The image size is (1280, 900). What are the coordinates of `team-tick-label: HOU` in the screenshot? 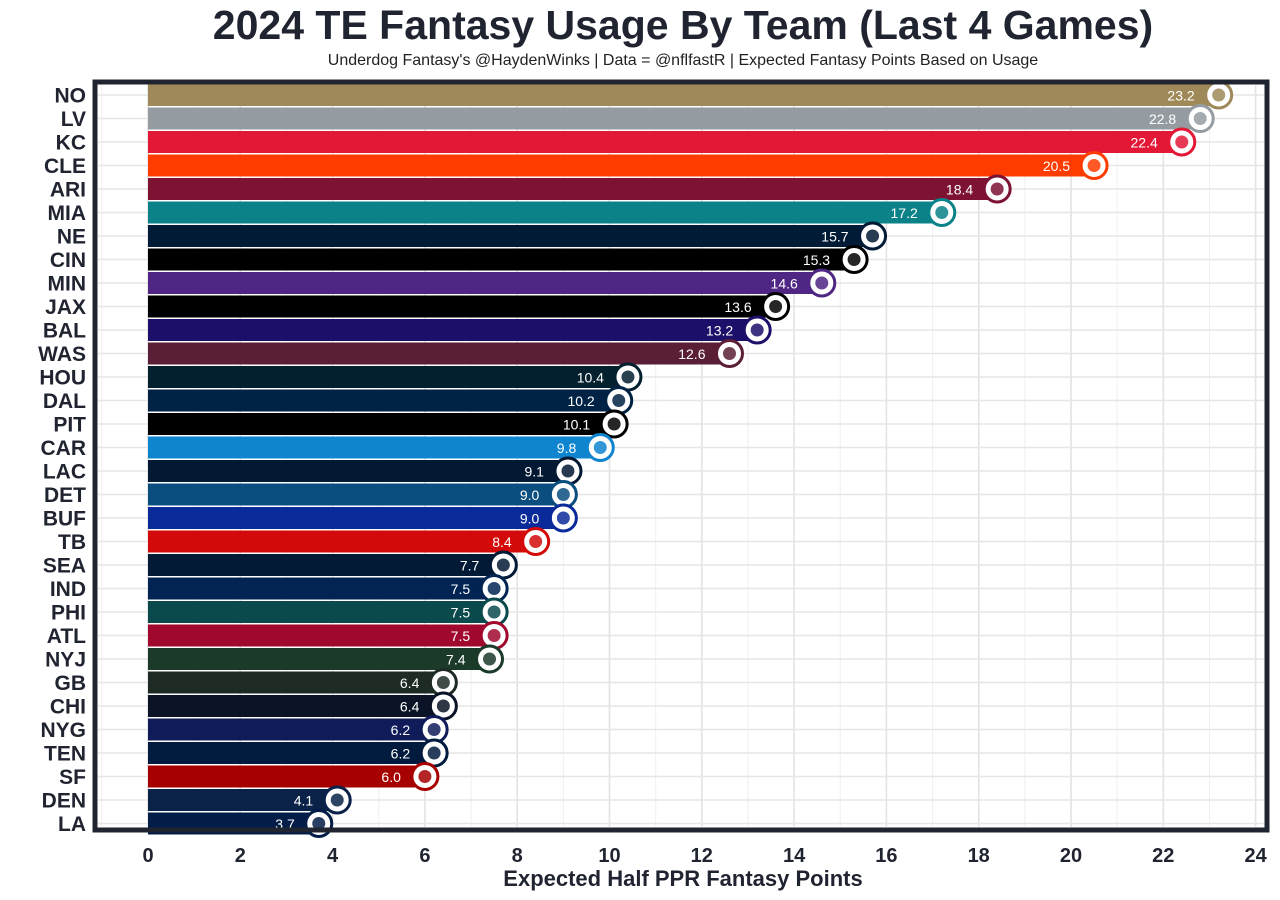 It's located at (62, 378).